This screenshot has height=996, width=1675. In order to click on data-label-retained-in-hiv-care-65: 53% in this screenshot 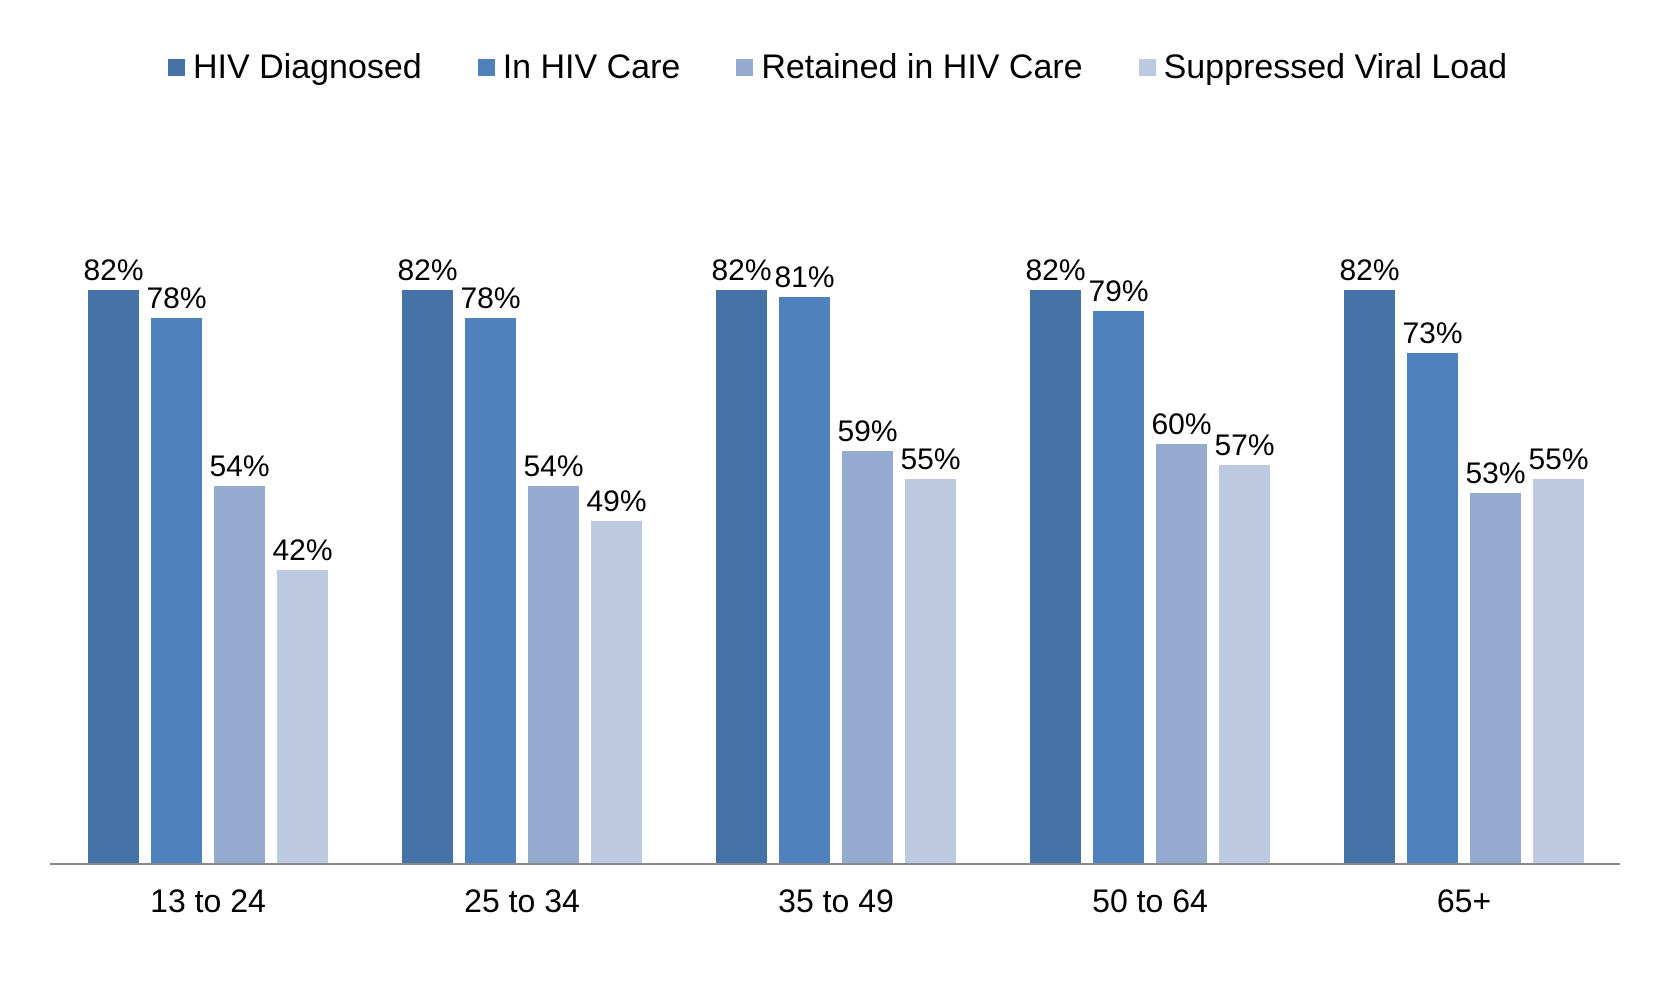, I will do `click(1495, 473)`.